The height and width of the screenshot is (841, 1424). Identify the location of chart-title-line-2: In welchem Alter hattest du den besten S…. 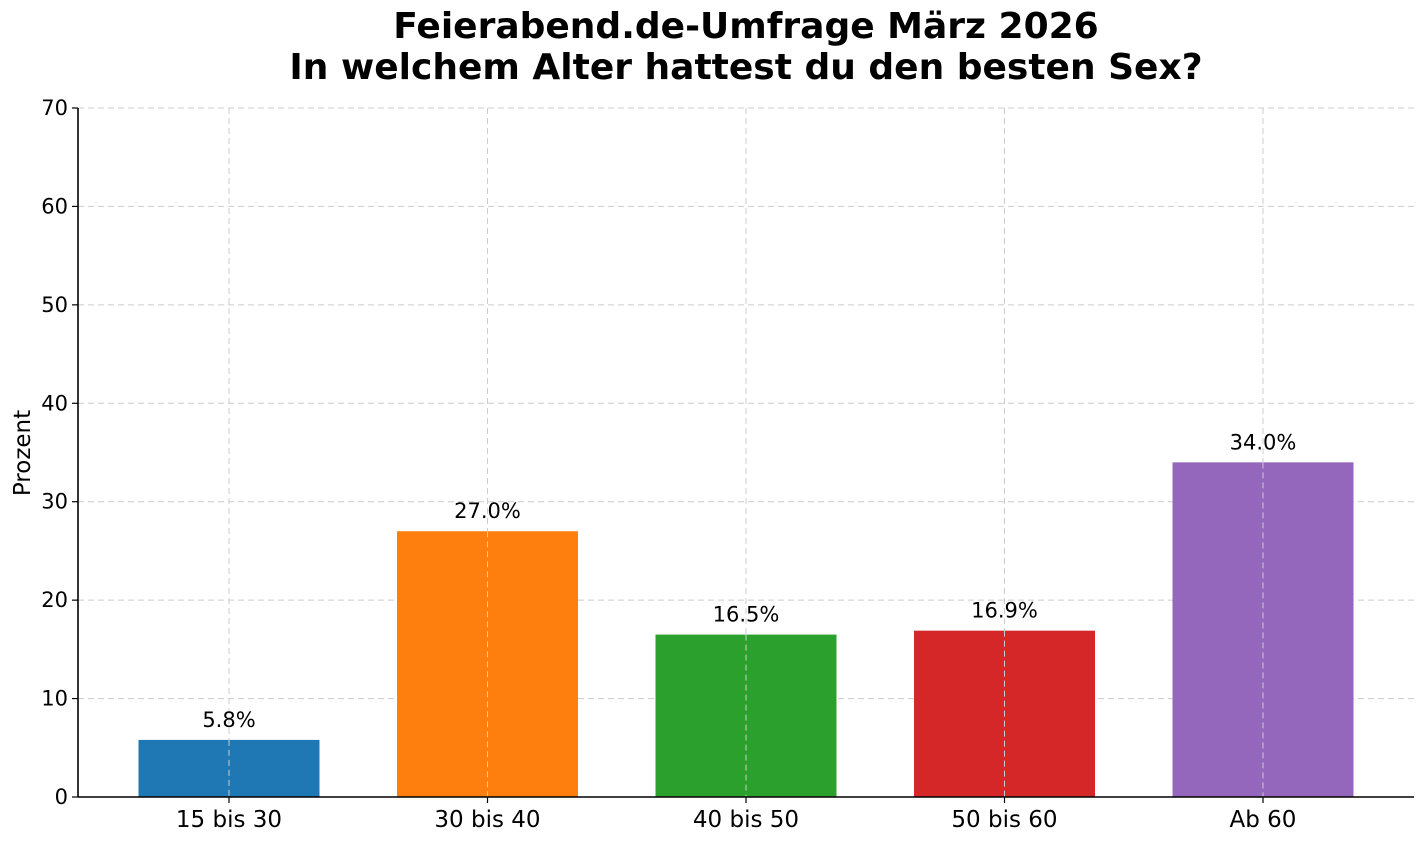
(745, 67).